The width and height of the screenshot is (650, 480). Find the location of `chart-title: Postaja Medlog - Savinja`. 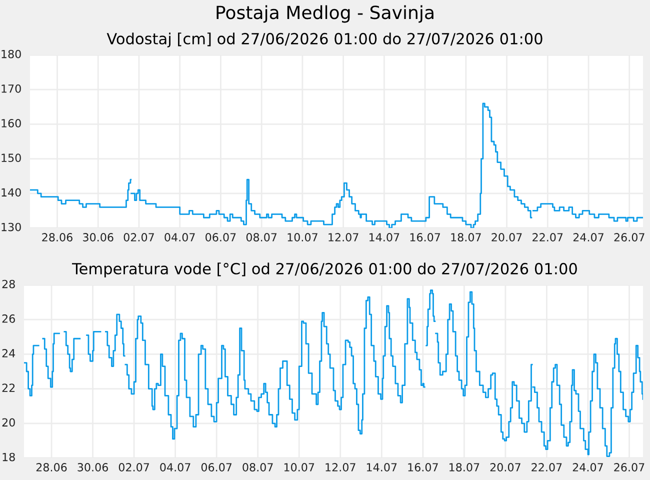

chart-title: Postaja Medlog - Savinja is located at coordinates (325, 14).